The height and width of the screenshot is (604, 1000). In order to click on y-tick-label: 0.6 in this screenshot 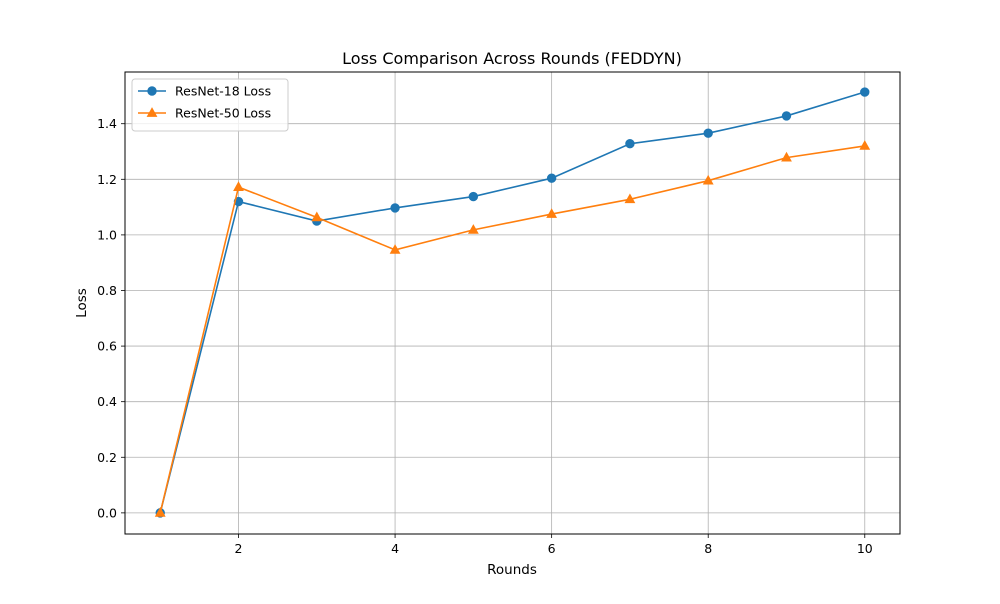, I will do `click(107, 346)`.